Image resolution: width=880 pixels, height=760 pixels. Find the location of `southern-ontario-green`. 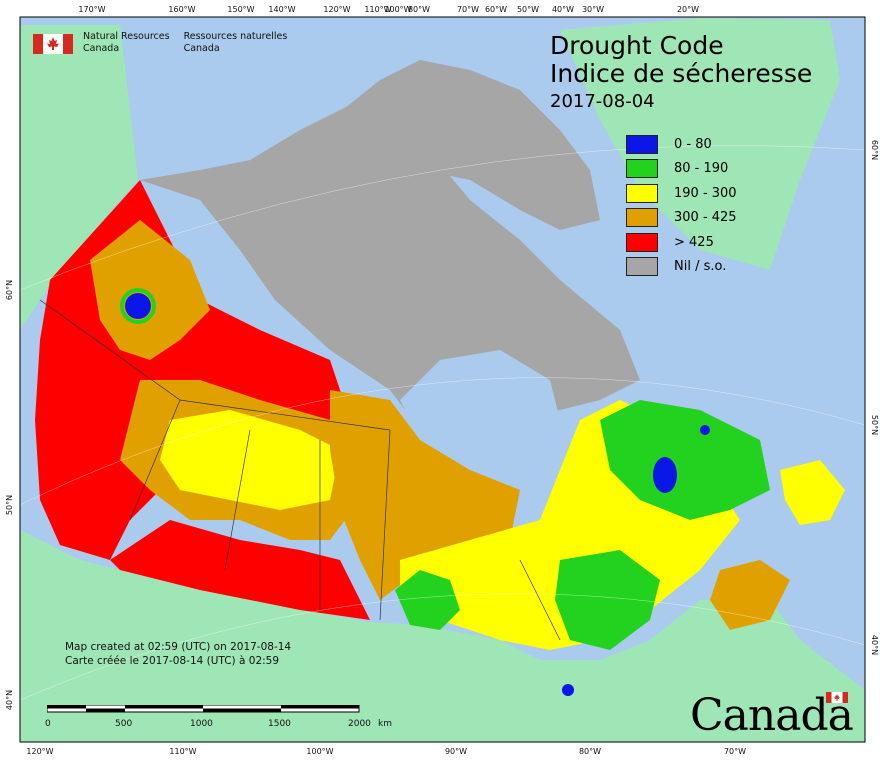

southern-ontario-green is located at coordinates (607, 600).